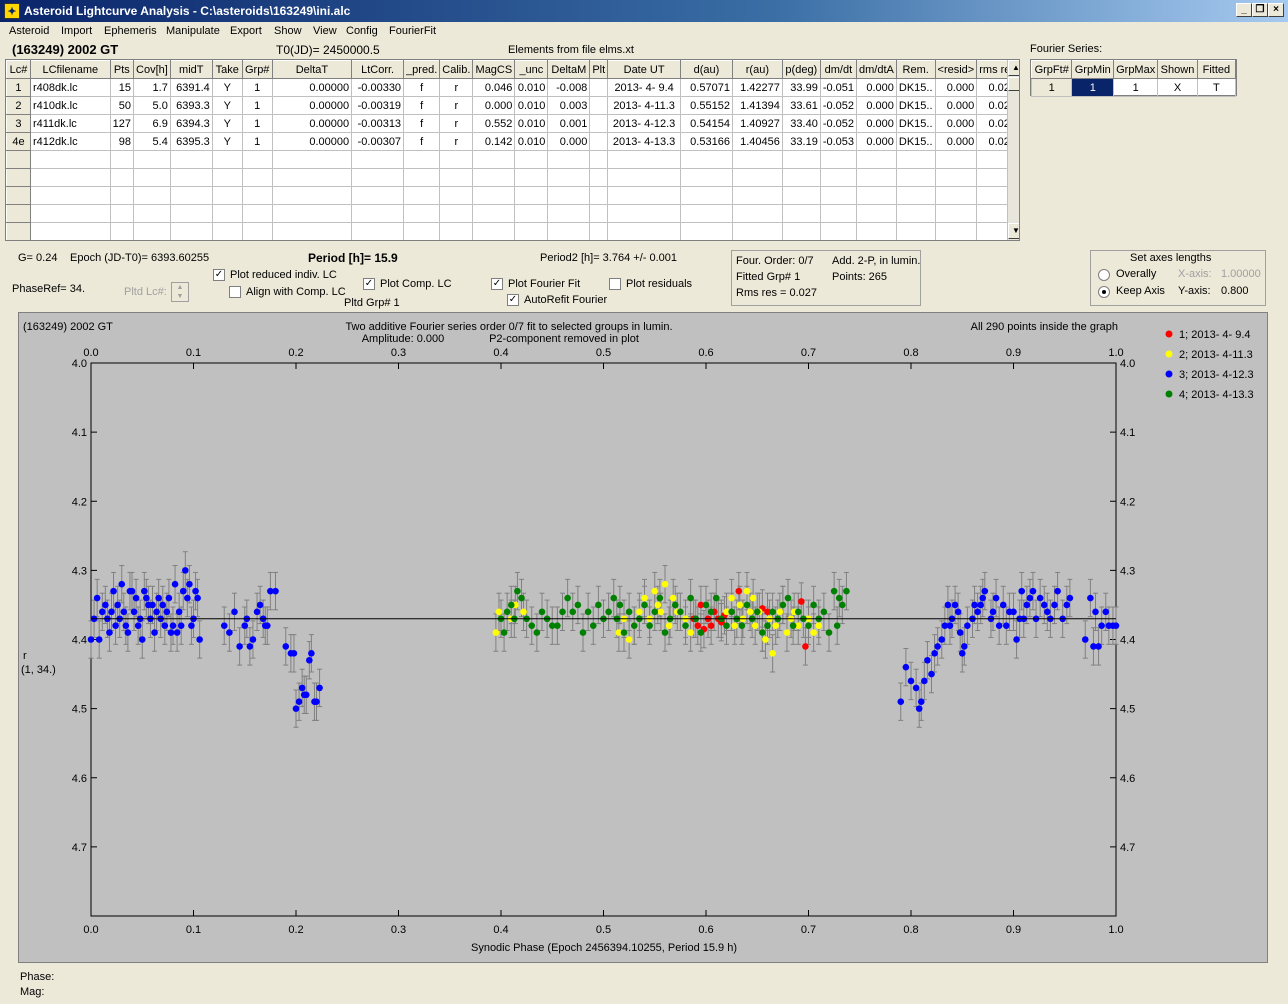 This screenshot has width=1288, height=1004. I want to click on plot-reduced-checkbox: ✓, so click(219, 275).